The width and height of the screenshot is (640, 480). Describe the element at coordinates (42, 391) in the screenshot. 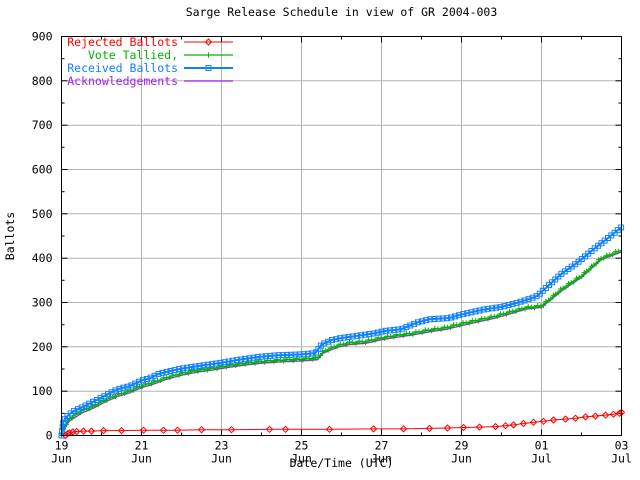

I see `y-tick-label: 100` at that location.